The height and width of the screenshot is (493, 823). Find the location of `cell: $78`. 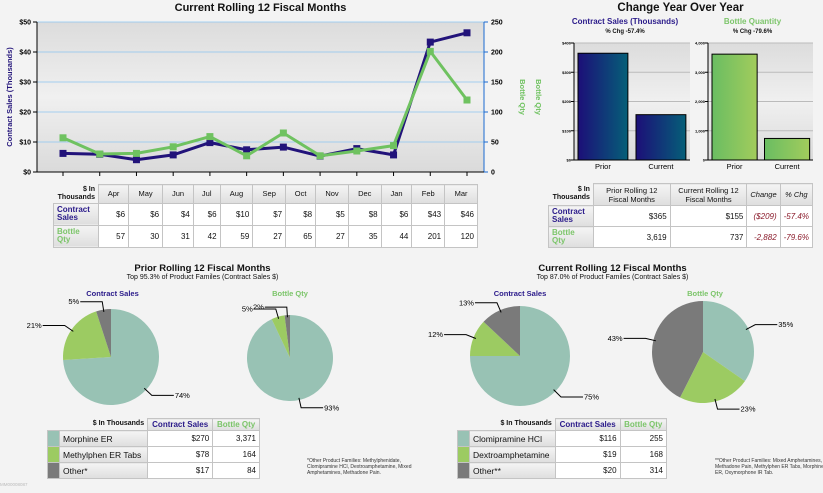

cell: $78 is located at coordinates (180, 454).